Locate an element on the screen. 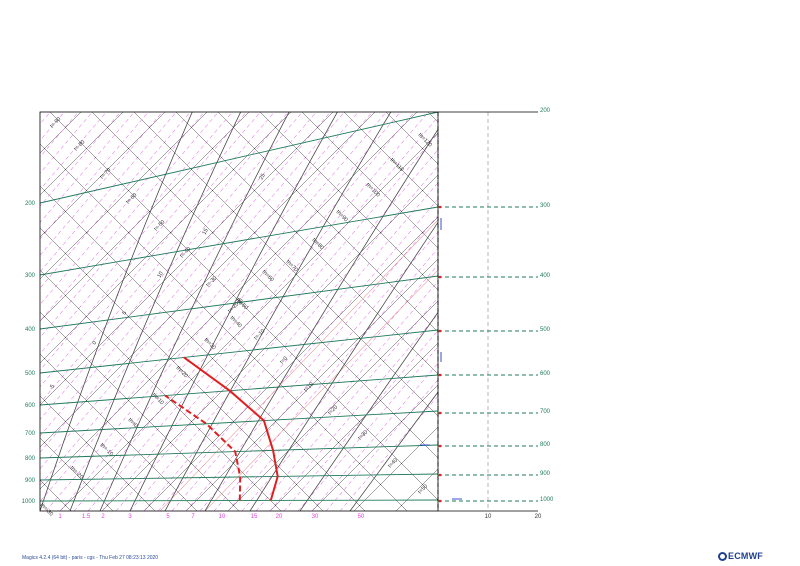  mixing-ratio-label: 15 is located at coordinates (254, 517).